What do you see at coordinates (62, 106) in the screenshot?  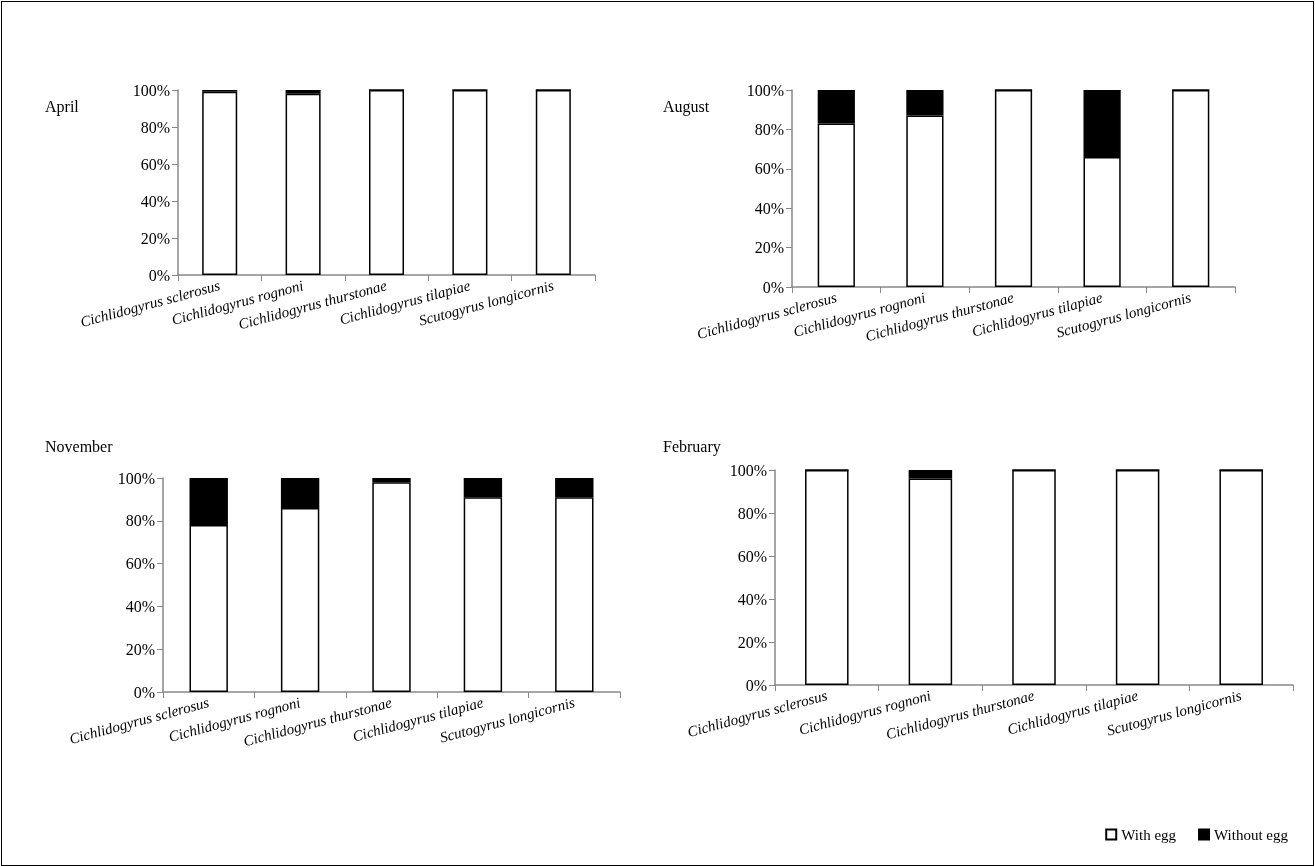 I see `chart-title: April` at bounding box center [62, 106].